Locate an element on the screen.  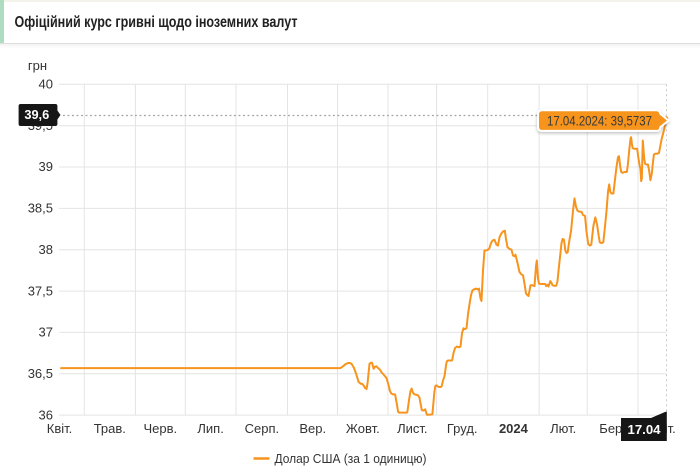
svg-text: грн is located at coordinates (37, 65).